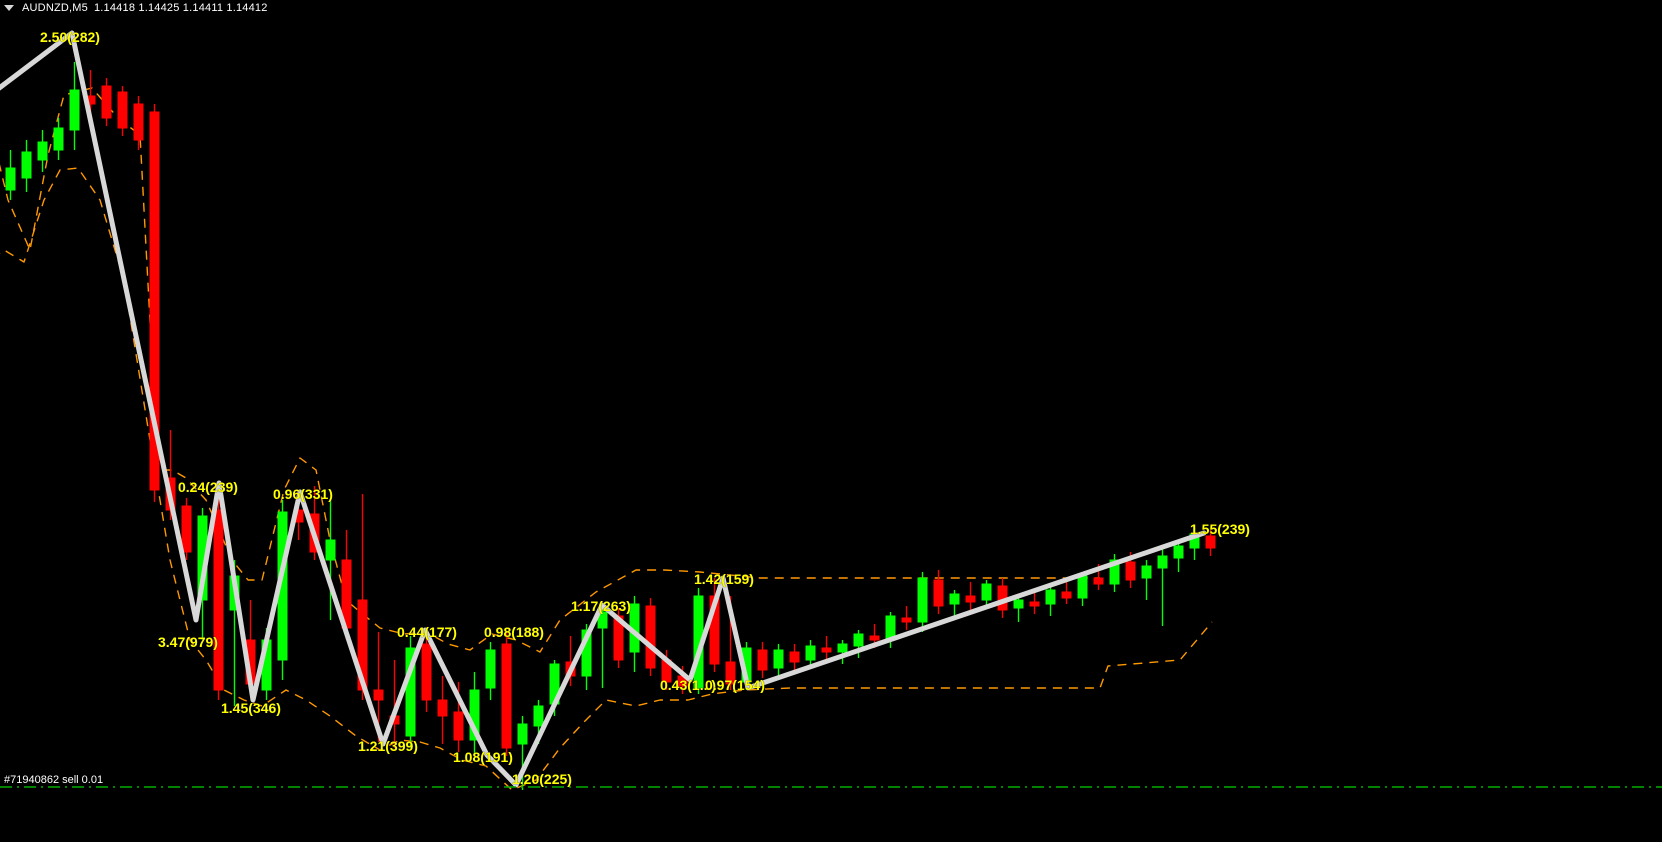 The width and height of the screenshot is (1662, 842). What do you see at coordinates (688, 685) in the screenshot?
I see `zigzag-value-label: 0.43(1...)` at bounding box center [688, 685].